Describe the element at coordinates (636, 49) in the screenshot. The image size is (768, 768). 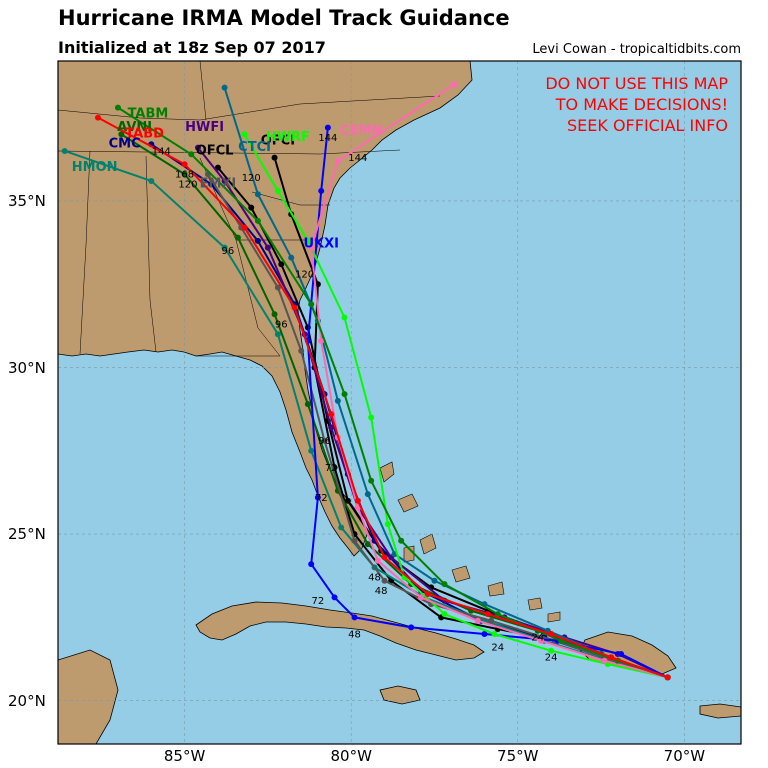
I see `credit: Levi Cowan - tropicaltidbits.com` at that location.